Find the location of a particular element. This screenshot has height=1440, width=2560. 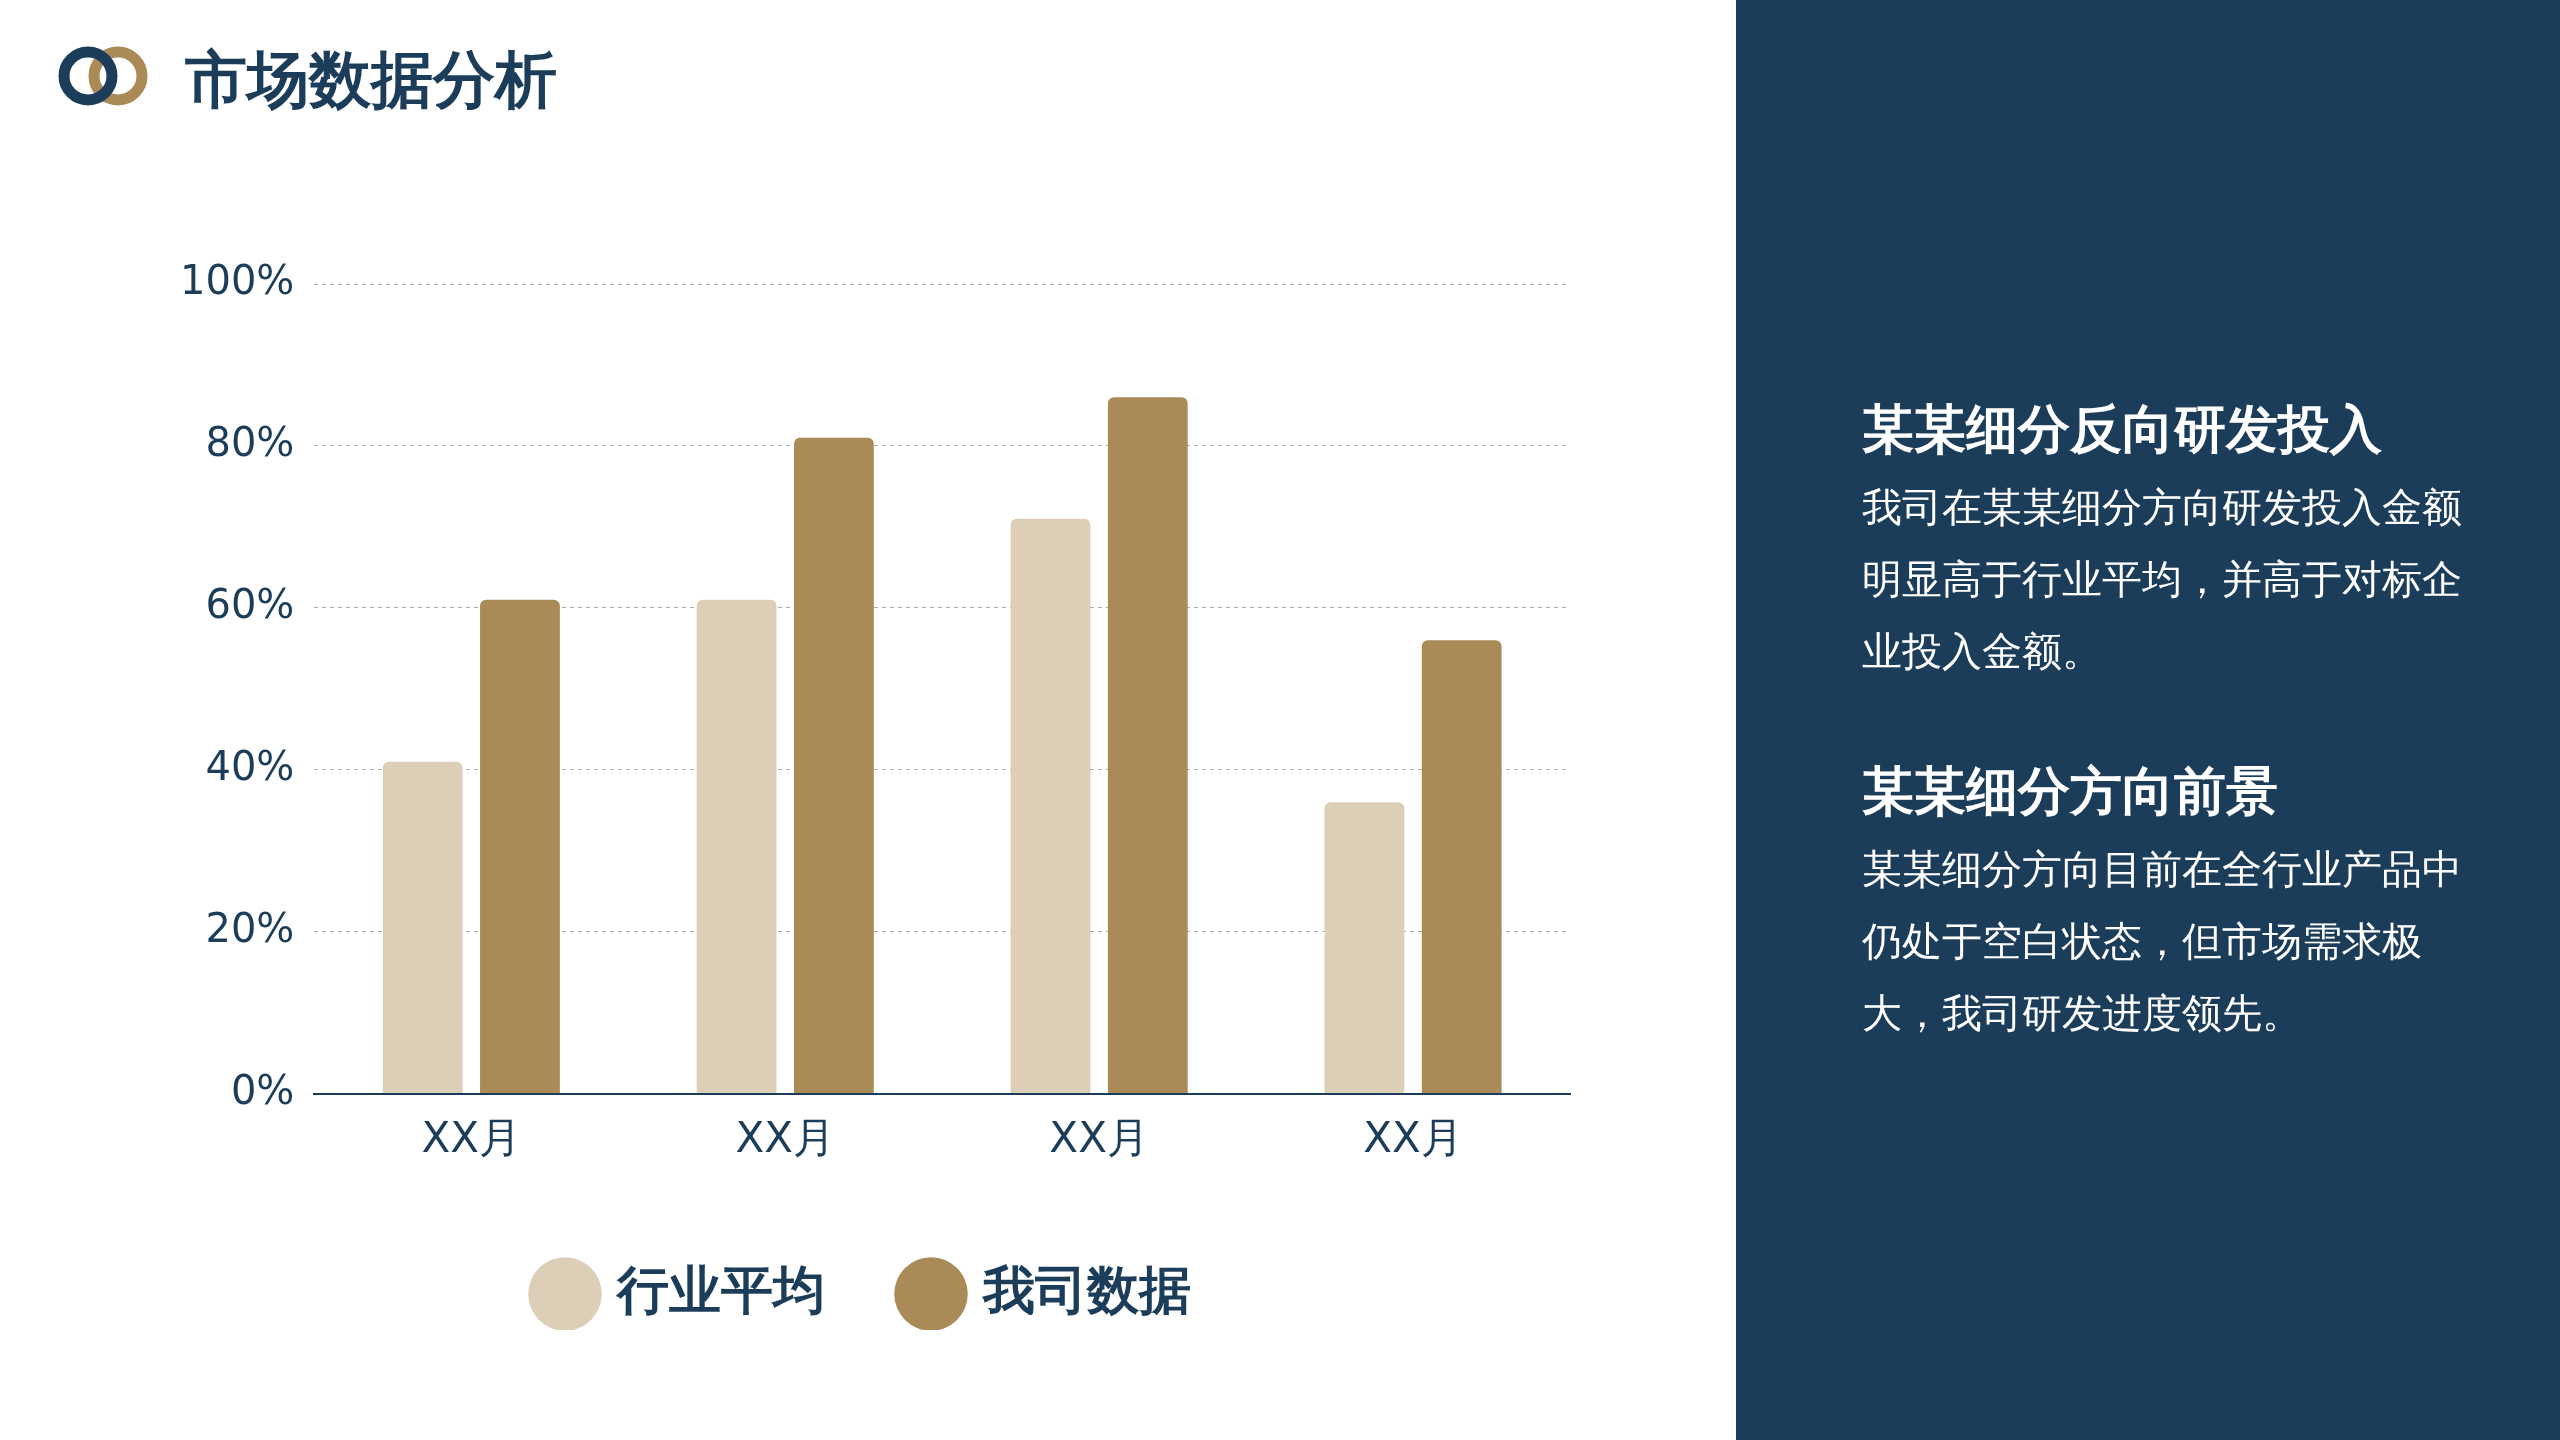

text: 某某细分方向前景 is located at coordinates (2070, 791).